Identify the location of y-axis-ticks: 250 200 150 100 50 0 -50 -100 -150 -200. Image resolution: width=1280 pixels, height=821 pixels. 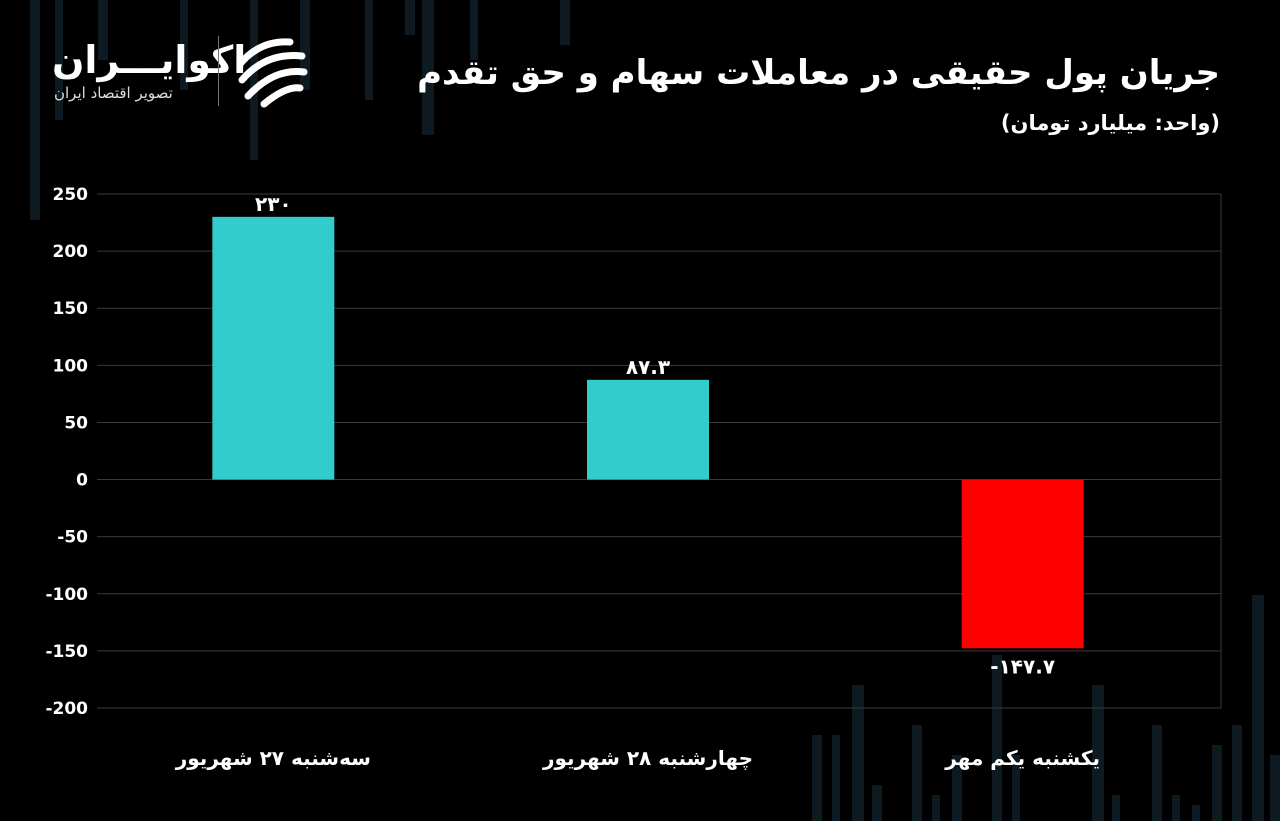
(66, 452).